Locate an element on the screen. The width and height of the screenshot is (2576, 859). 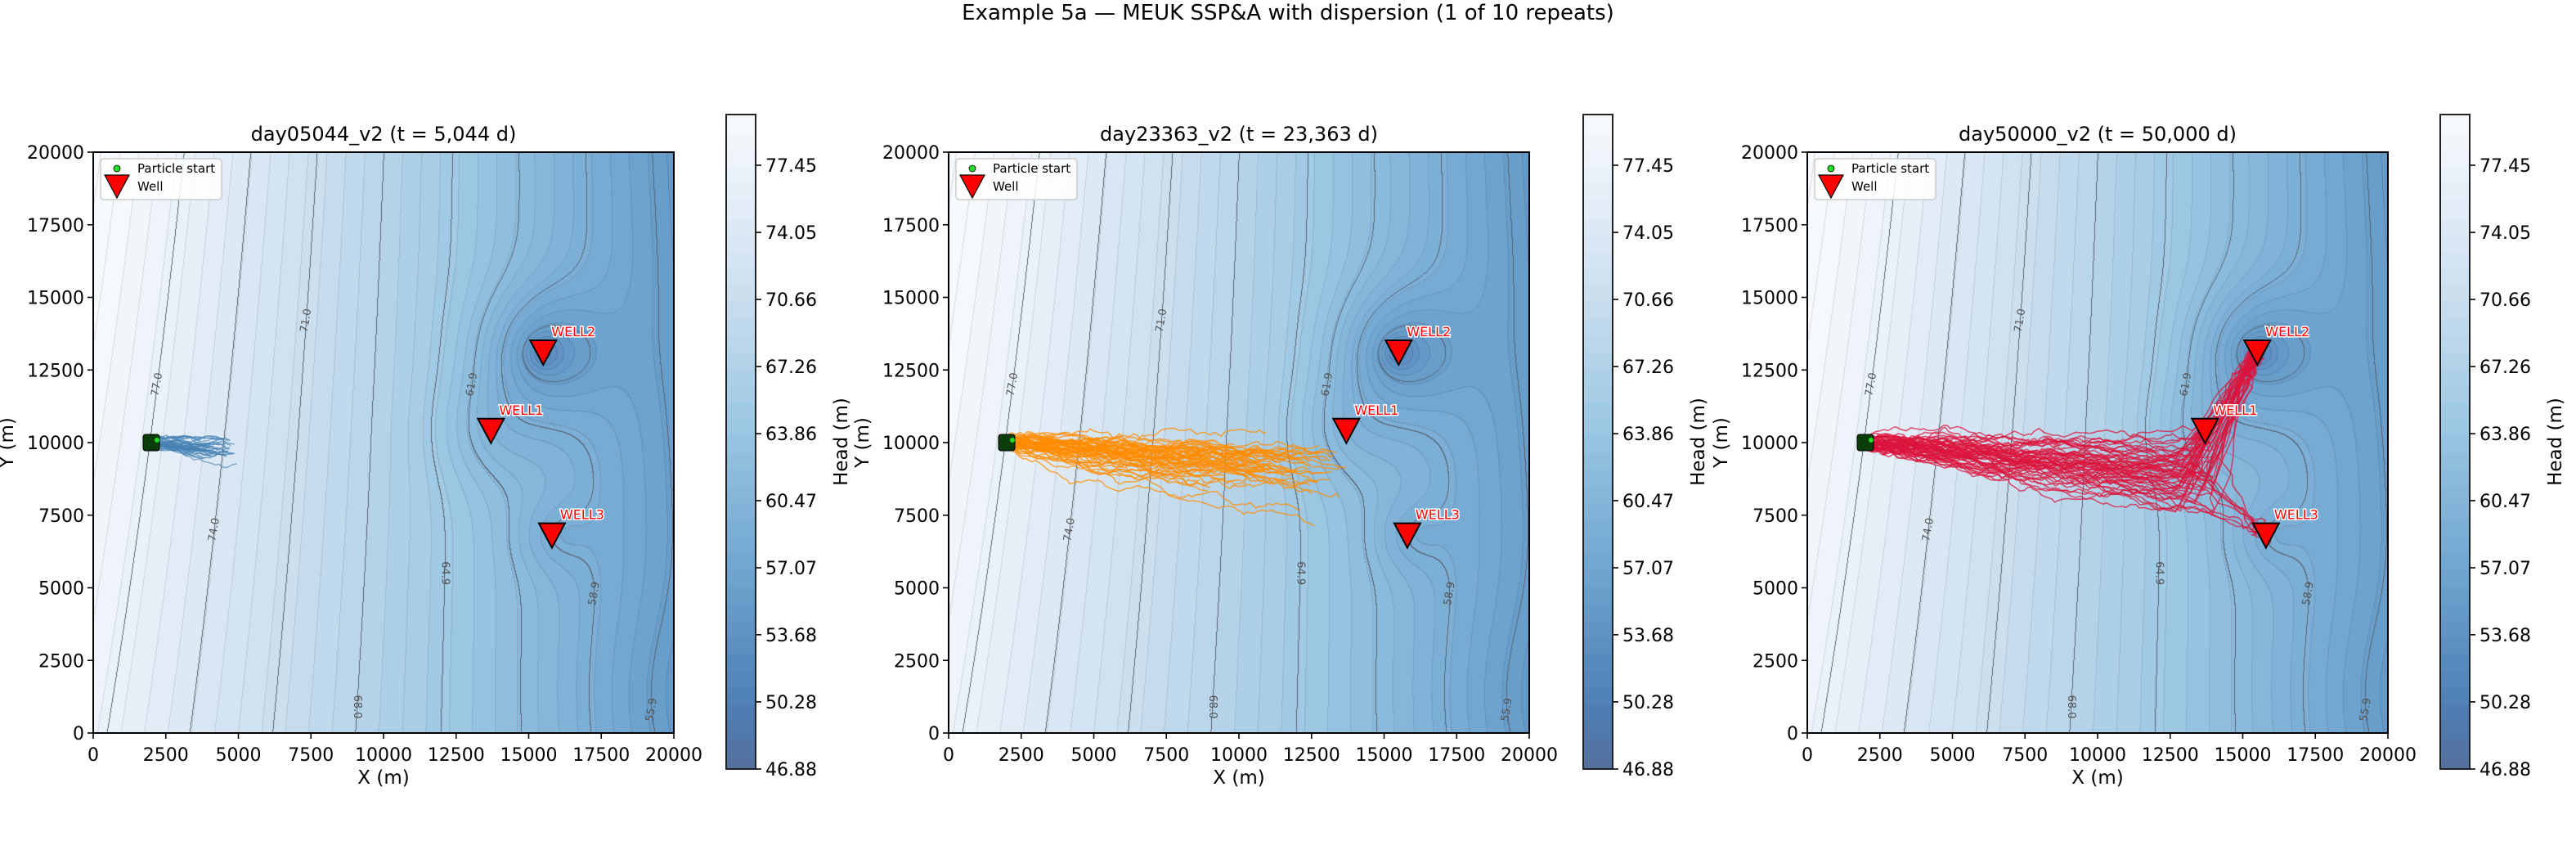
x-axis-label: X (m) is located at coordinates (383, 778).